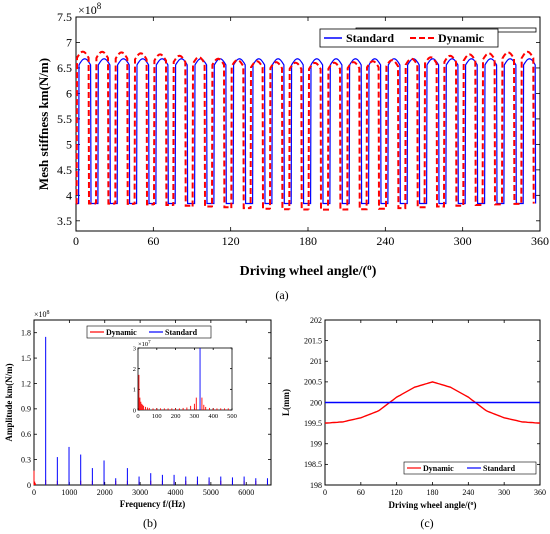 This screenshot has width=550, height=534. Describe the element at coordinates (181, 332) in the screenshot. I see `panel-b-legend-label-standard: Standard` at that location.